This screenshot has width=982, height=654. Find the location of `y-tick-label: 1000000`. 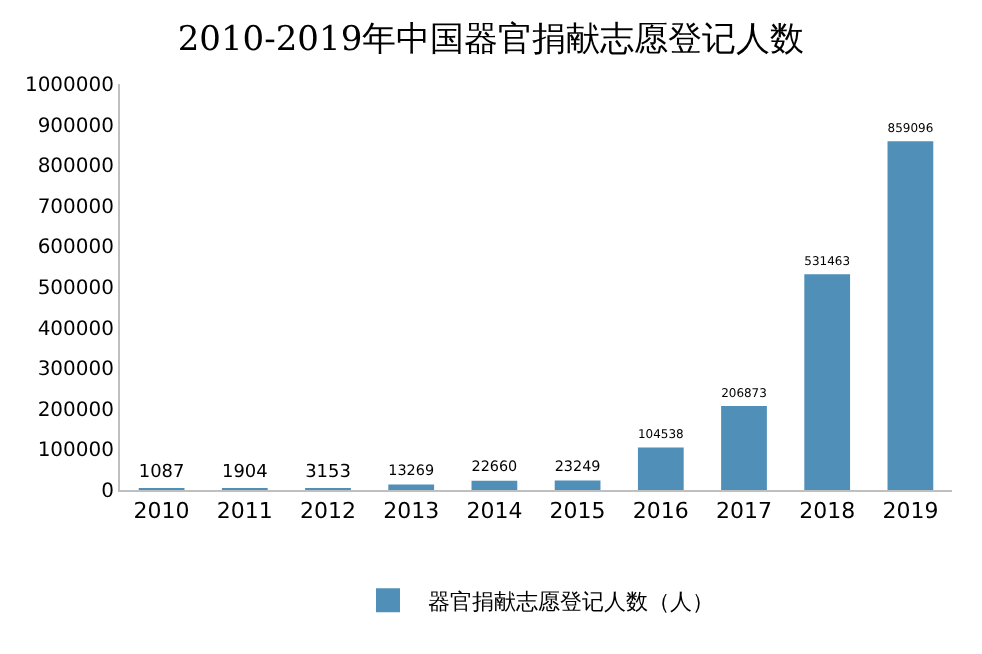

y-tick-label: 1000000 is located at coordinates (69, 86).